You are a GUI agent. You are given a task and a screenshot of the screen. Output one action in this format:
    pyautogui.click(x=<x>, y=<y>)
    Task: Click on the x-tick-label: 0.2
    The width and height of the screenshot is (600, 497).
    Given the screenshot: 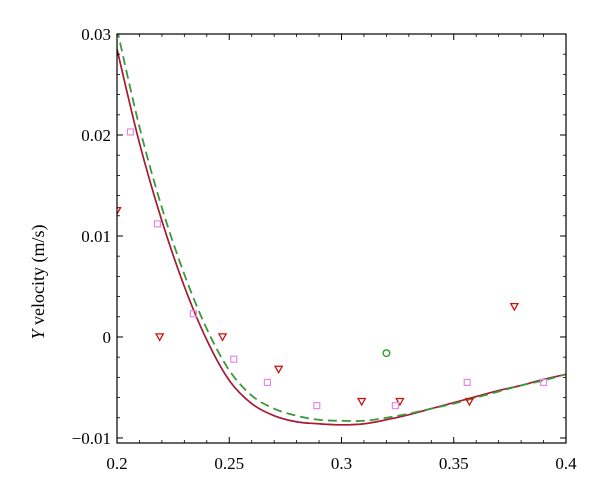 What is the action you would take?
    pyautogui.click(x=116, y=463)
    